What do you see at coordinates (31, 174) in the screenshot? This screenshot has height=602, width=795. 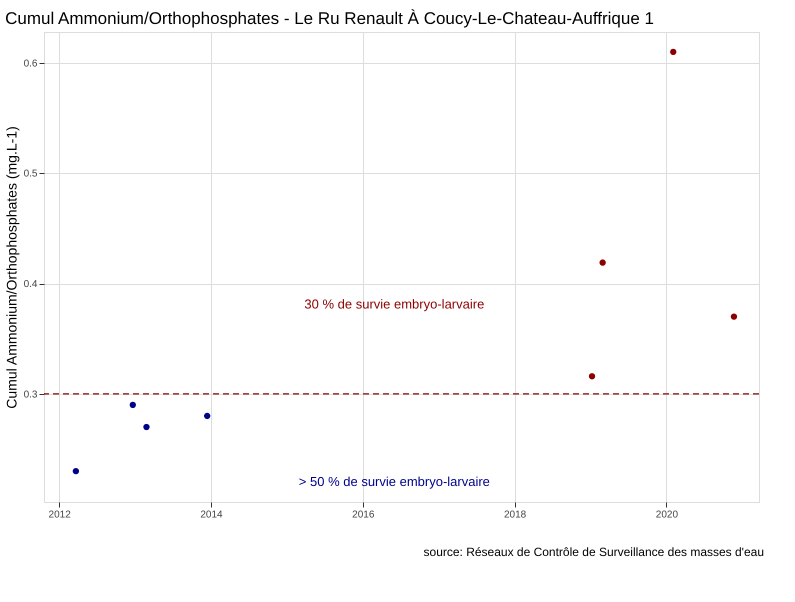 I see `y-tick-label: 0.5` at bounding box center [31, 174].